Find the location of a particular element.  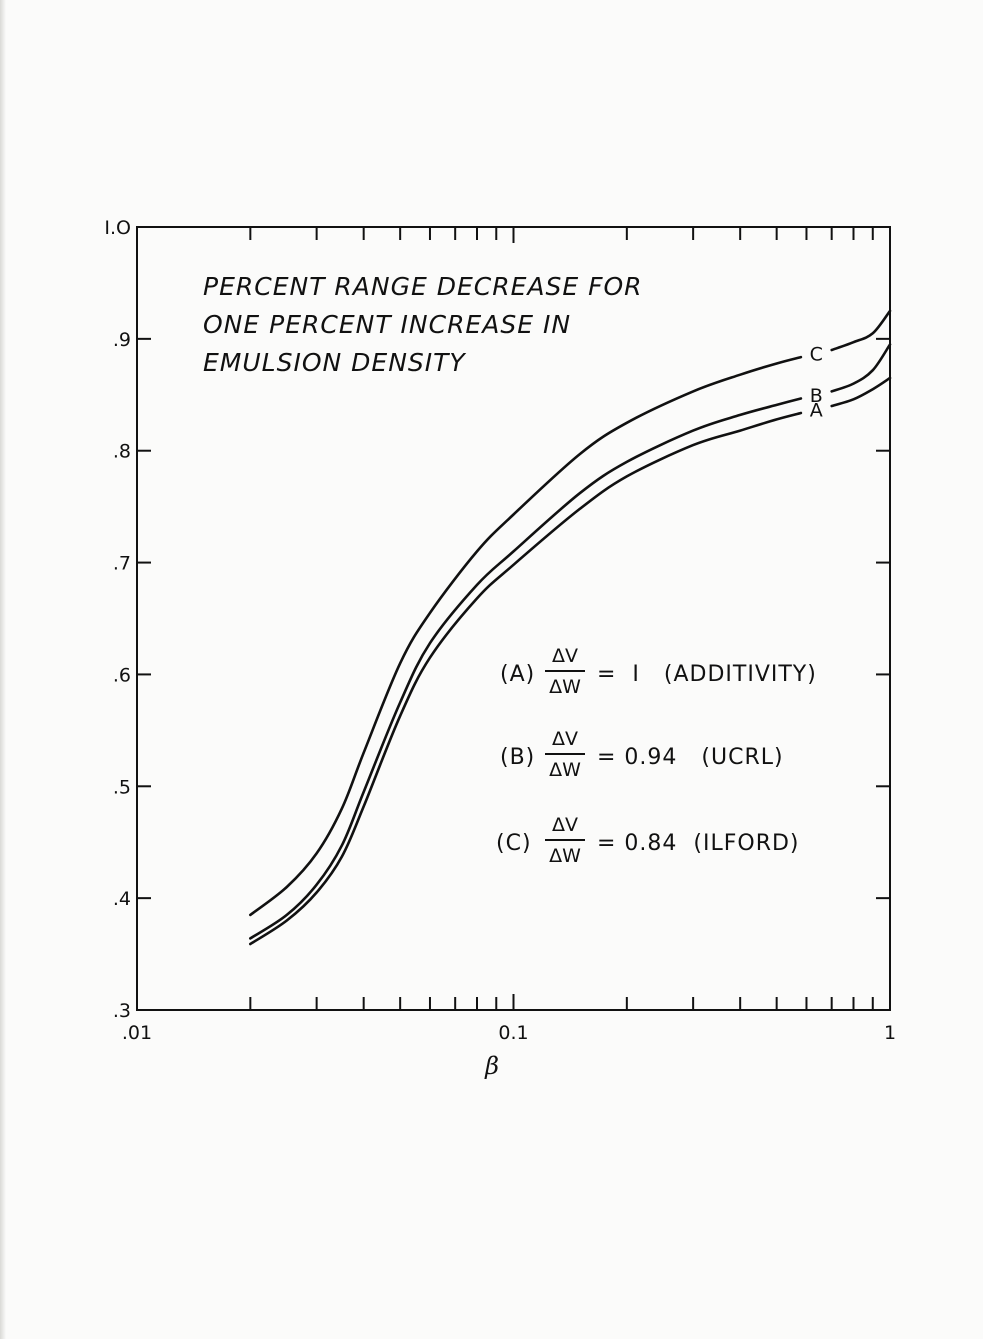

y-tick-label: .8 is located at coordinates (122, 452).